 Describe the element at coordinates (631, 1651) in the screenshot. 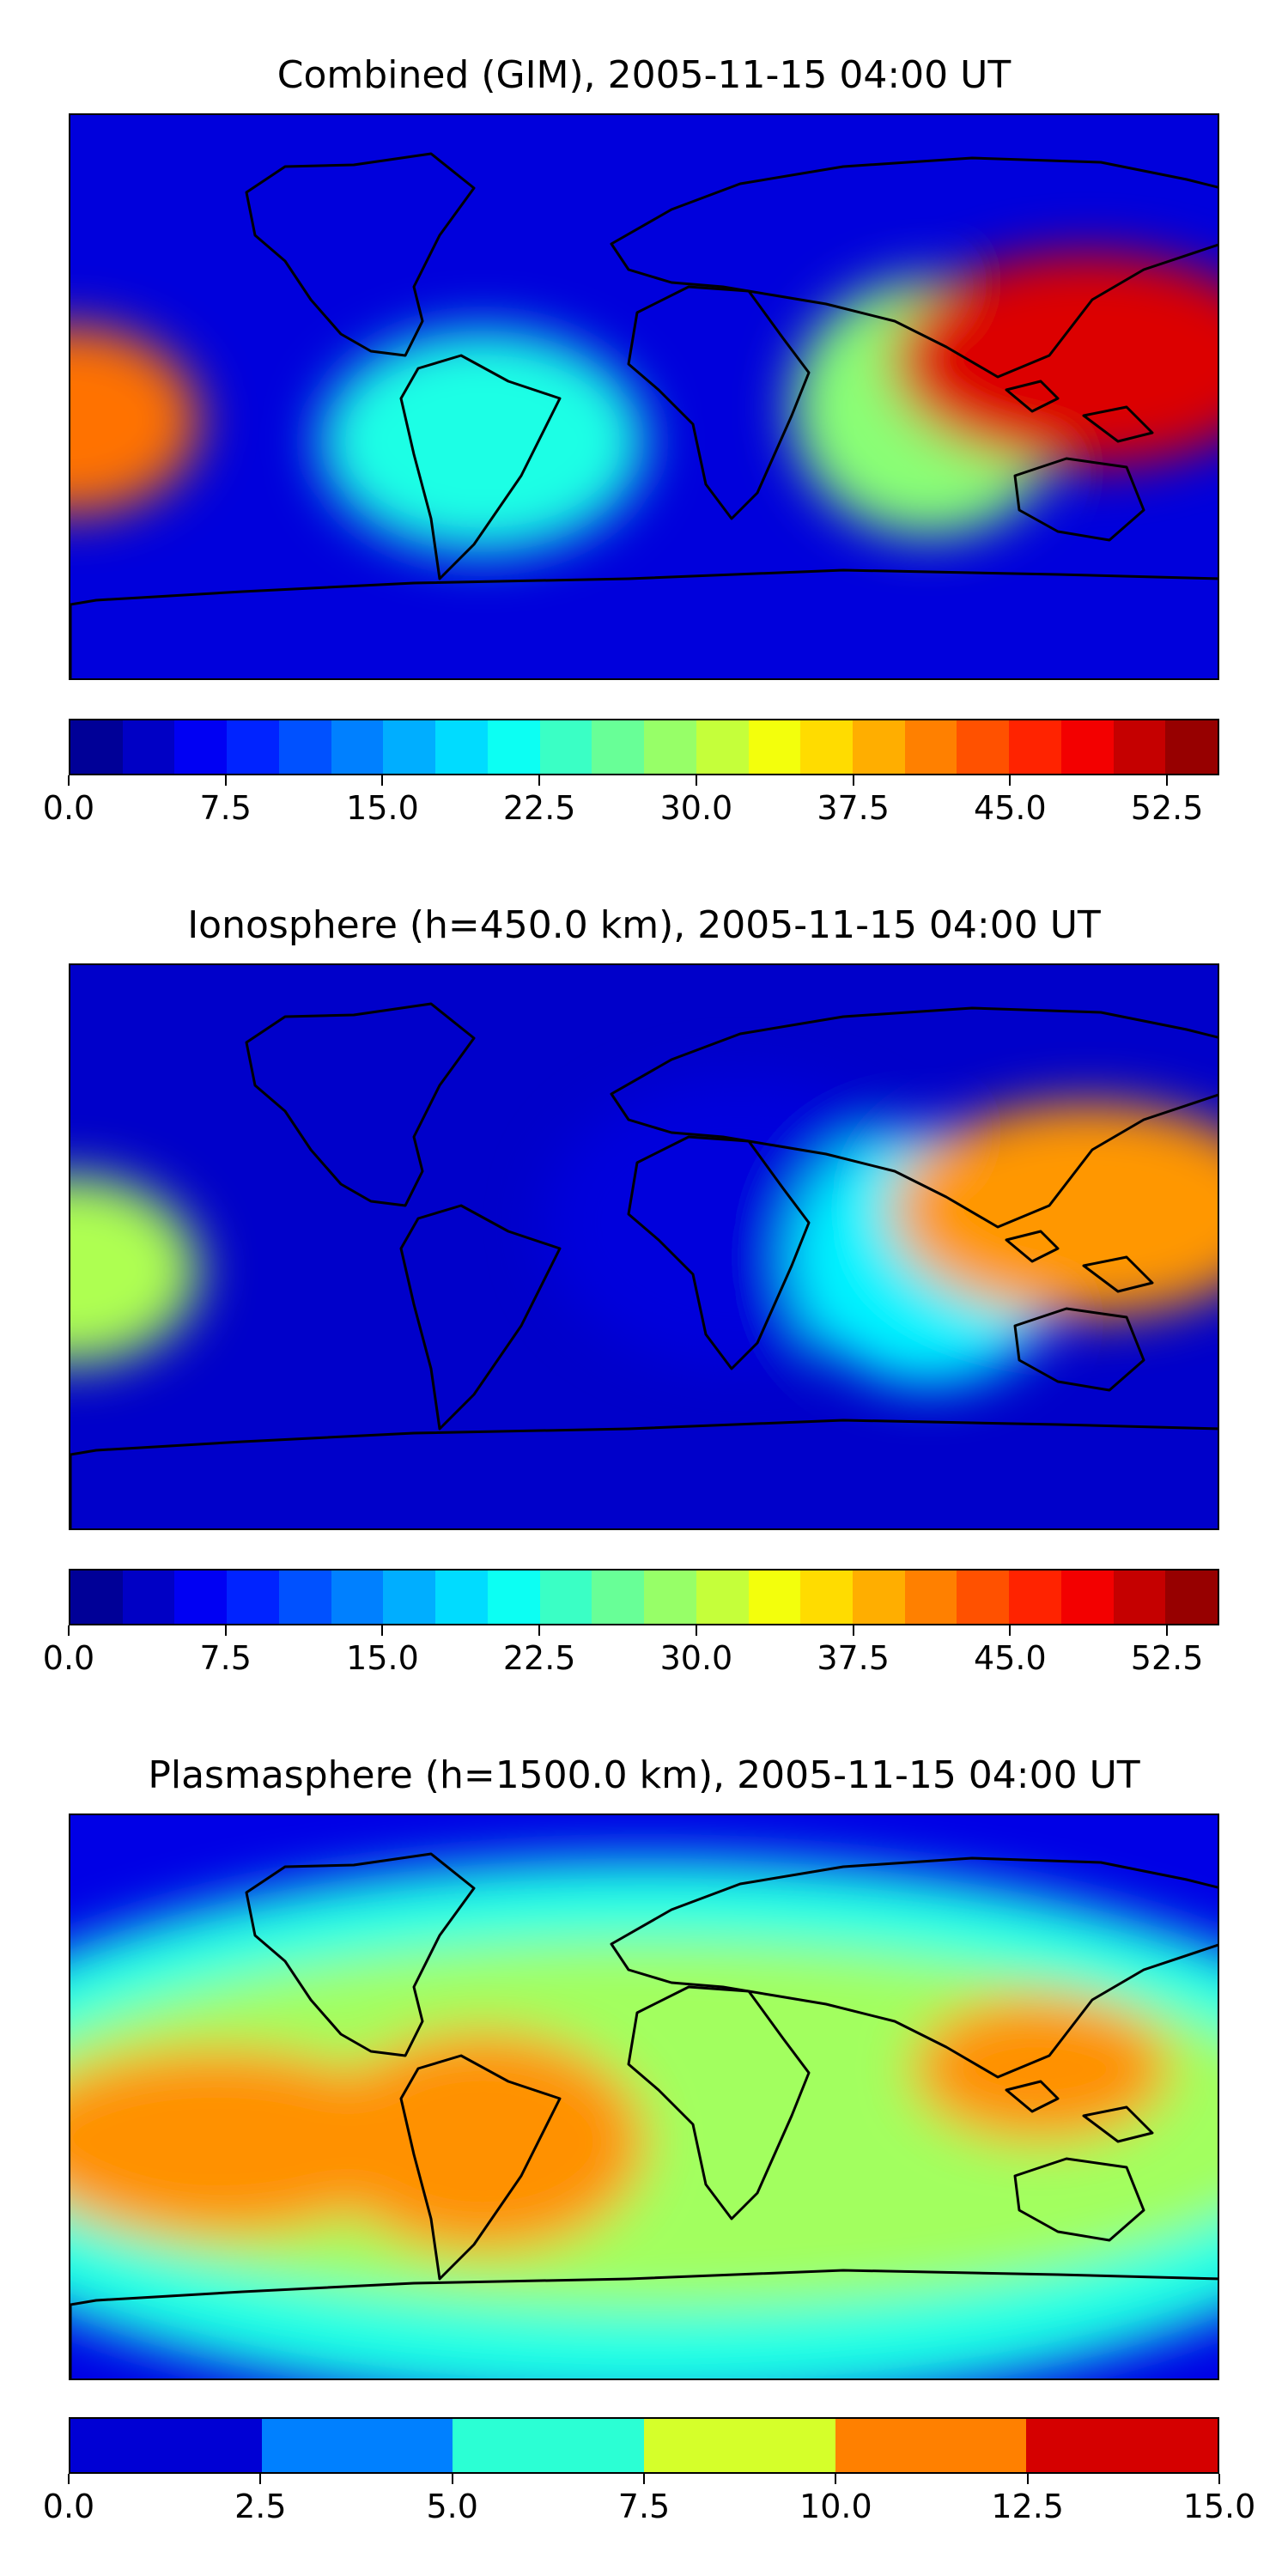

I see `panel-2-colorbar-ticks: 0.0 7.5 15.0 22.5 30.0 37.5 45.0 52.5` at that location.